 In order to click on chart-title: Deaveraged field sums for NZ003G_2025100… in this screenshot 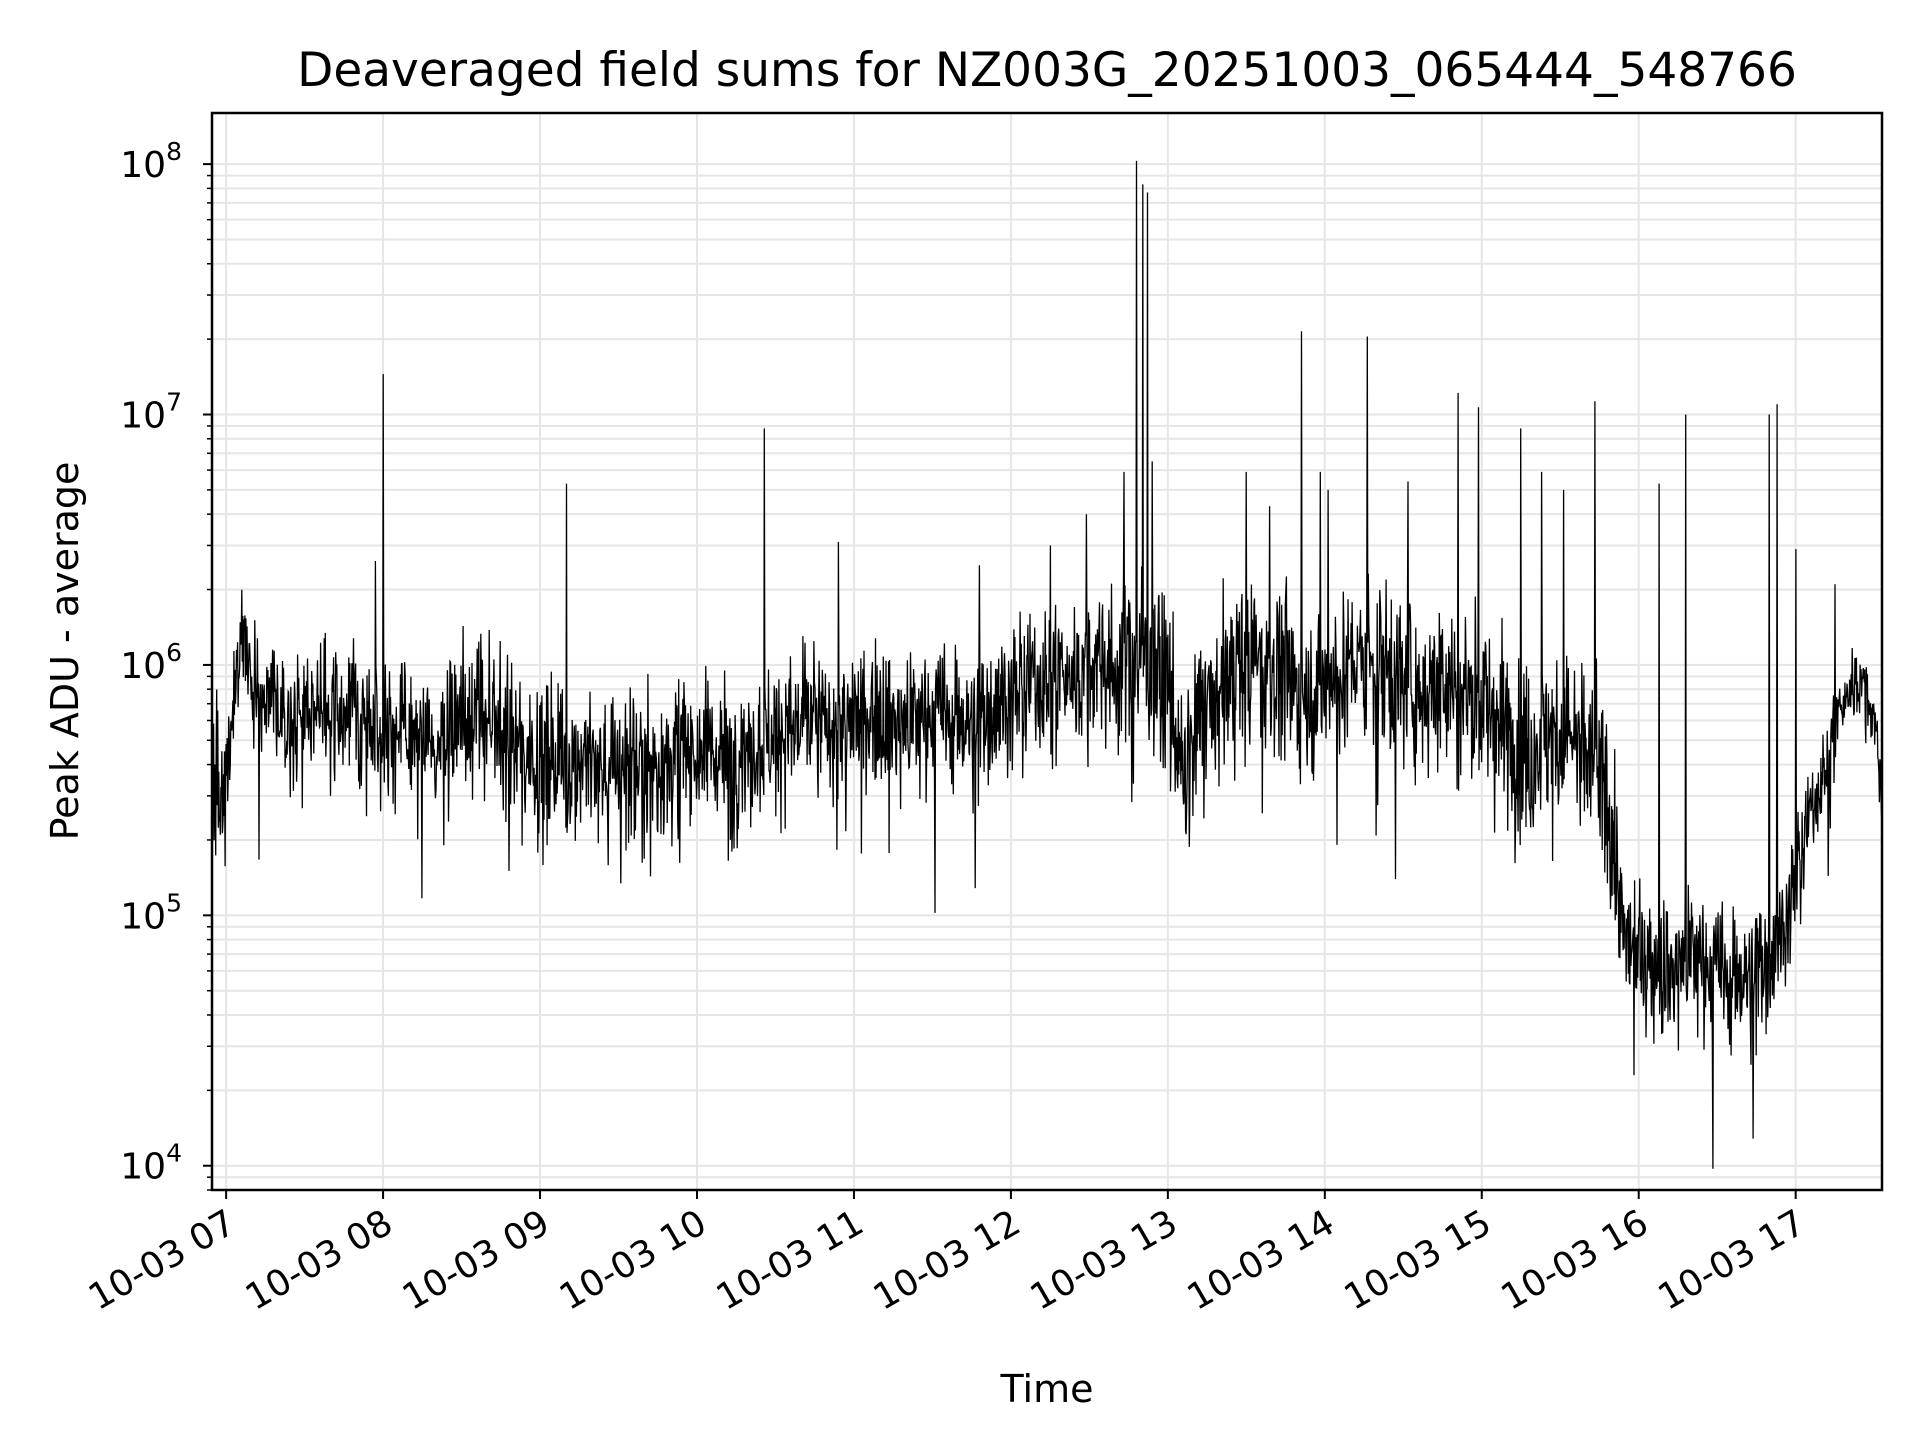, I will do `click(1047, 70)`.